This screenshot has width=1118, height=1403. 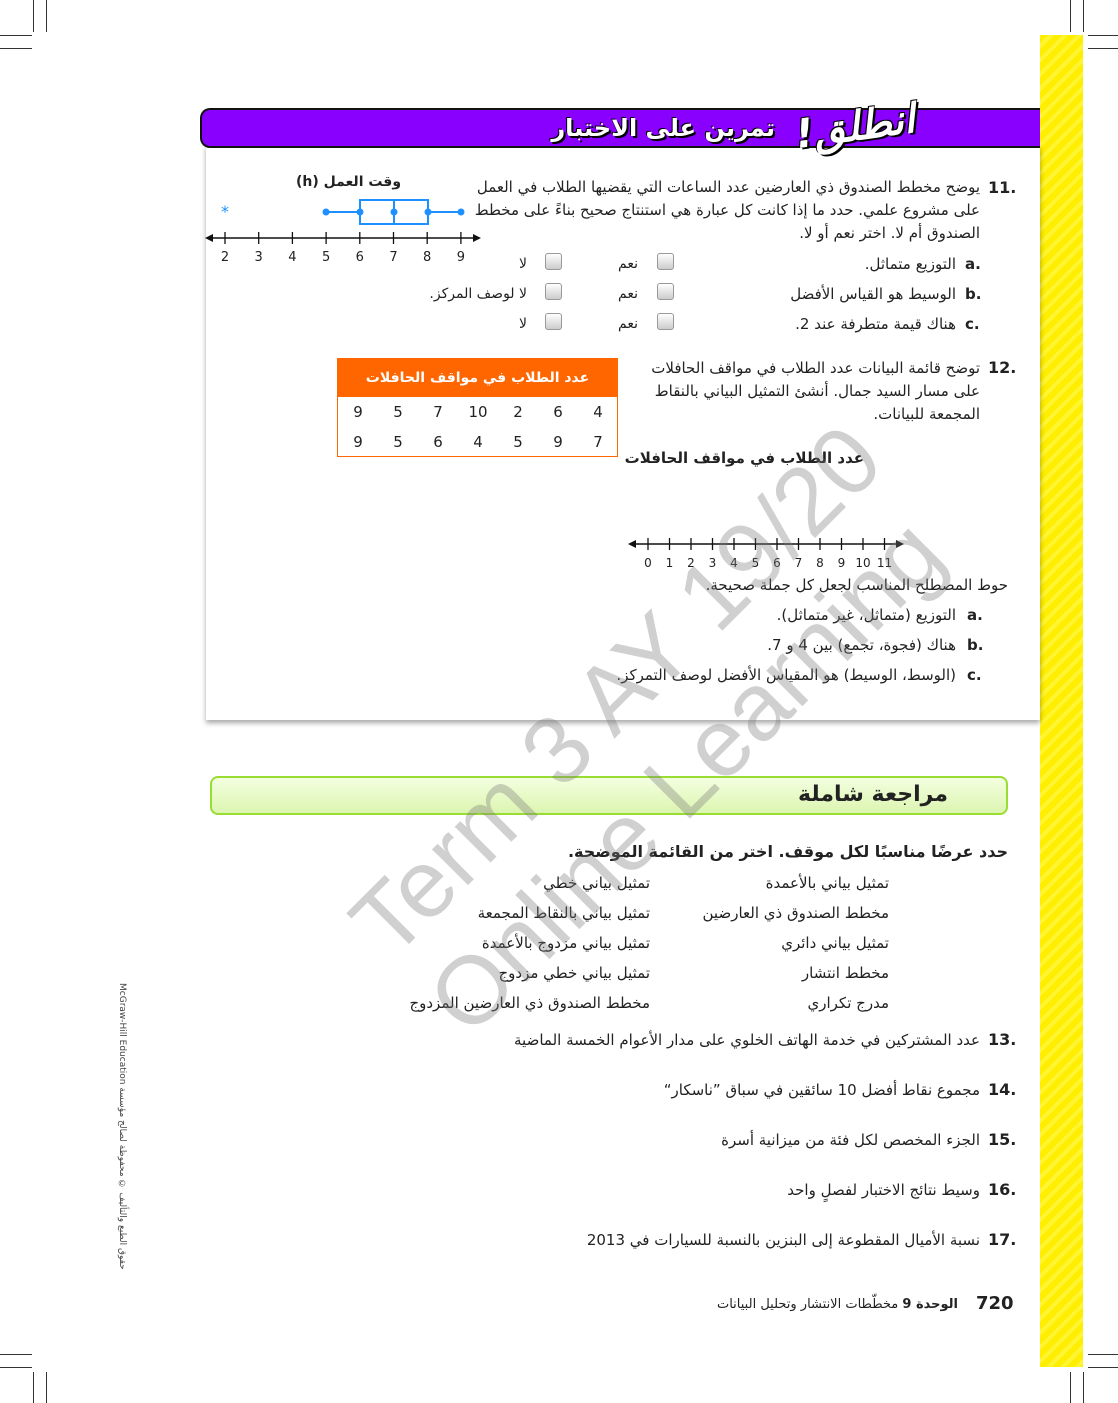 I want to click on display-option: مخطط الصندوق ذي العارضين المزدوج, so click(x=529, y=1003).